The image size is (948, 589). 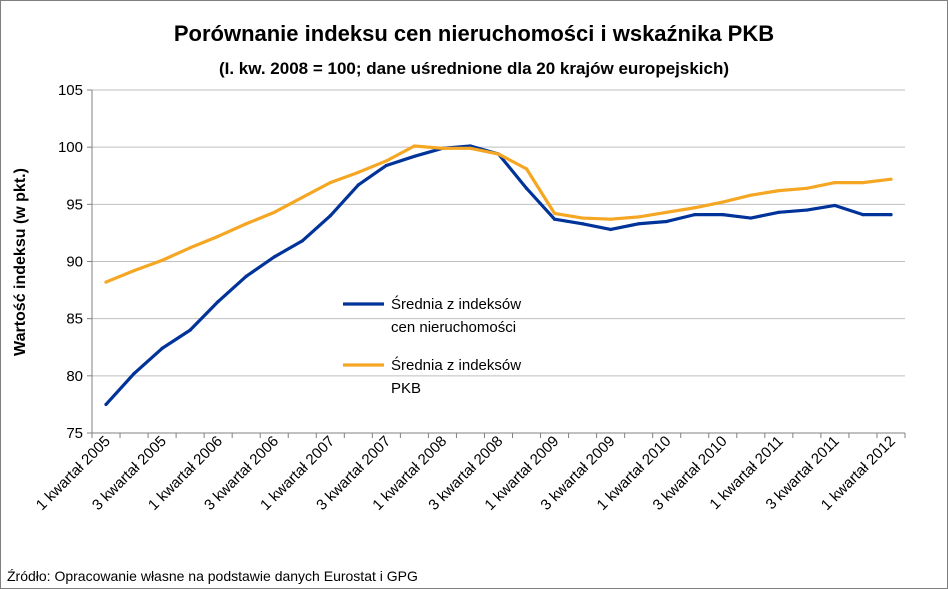 I want to click on y-tick-label: 80, so click(x=74, y=376).